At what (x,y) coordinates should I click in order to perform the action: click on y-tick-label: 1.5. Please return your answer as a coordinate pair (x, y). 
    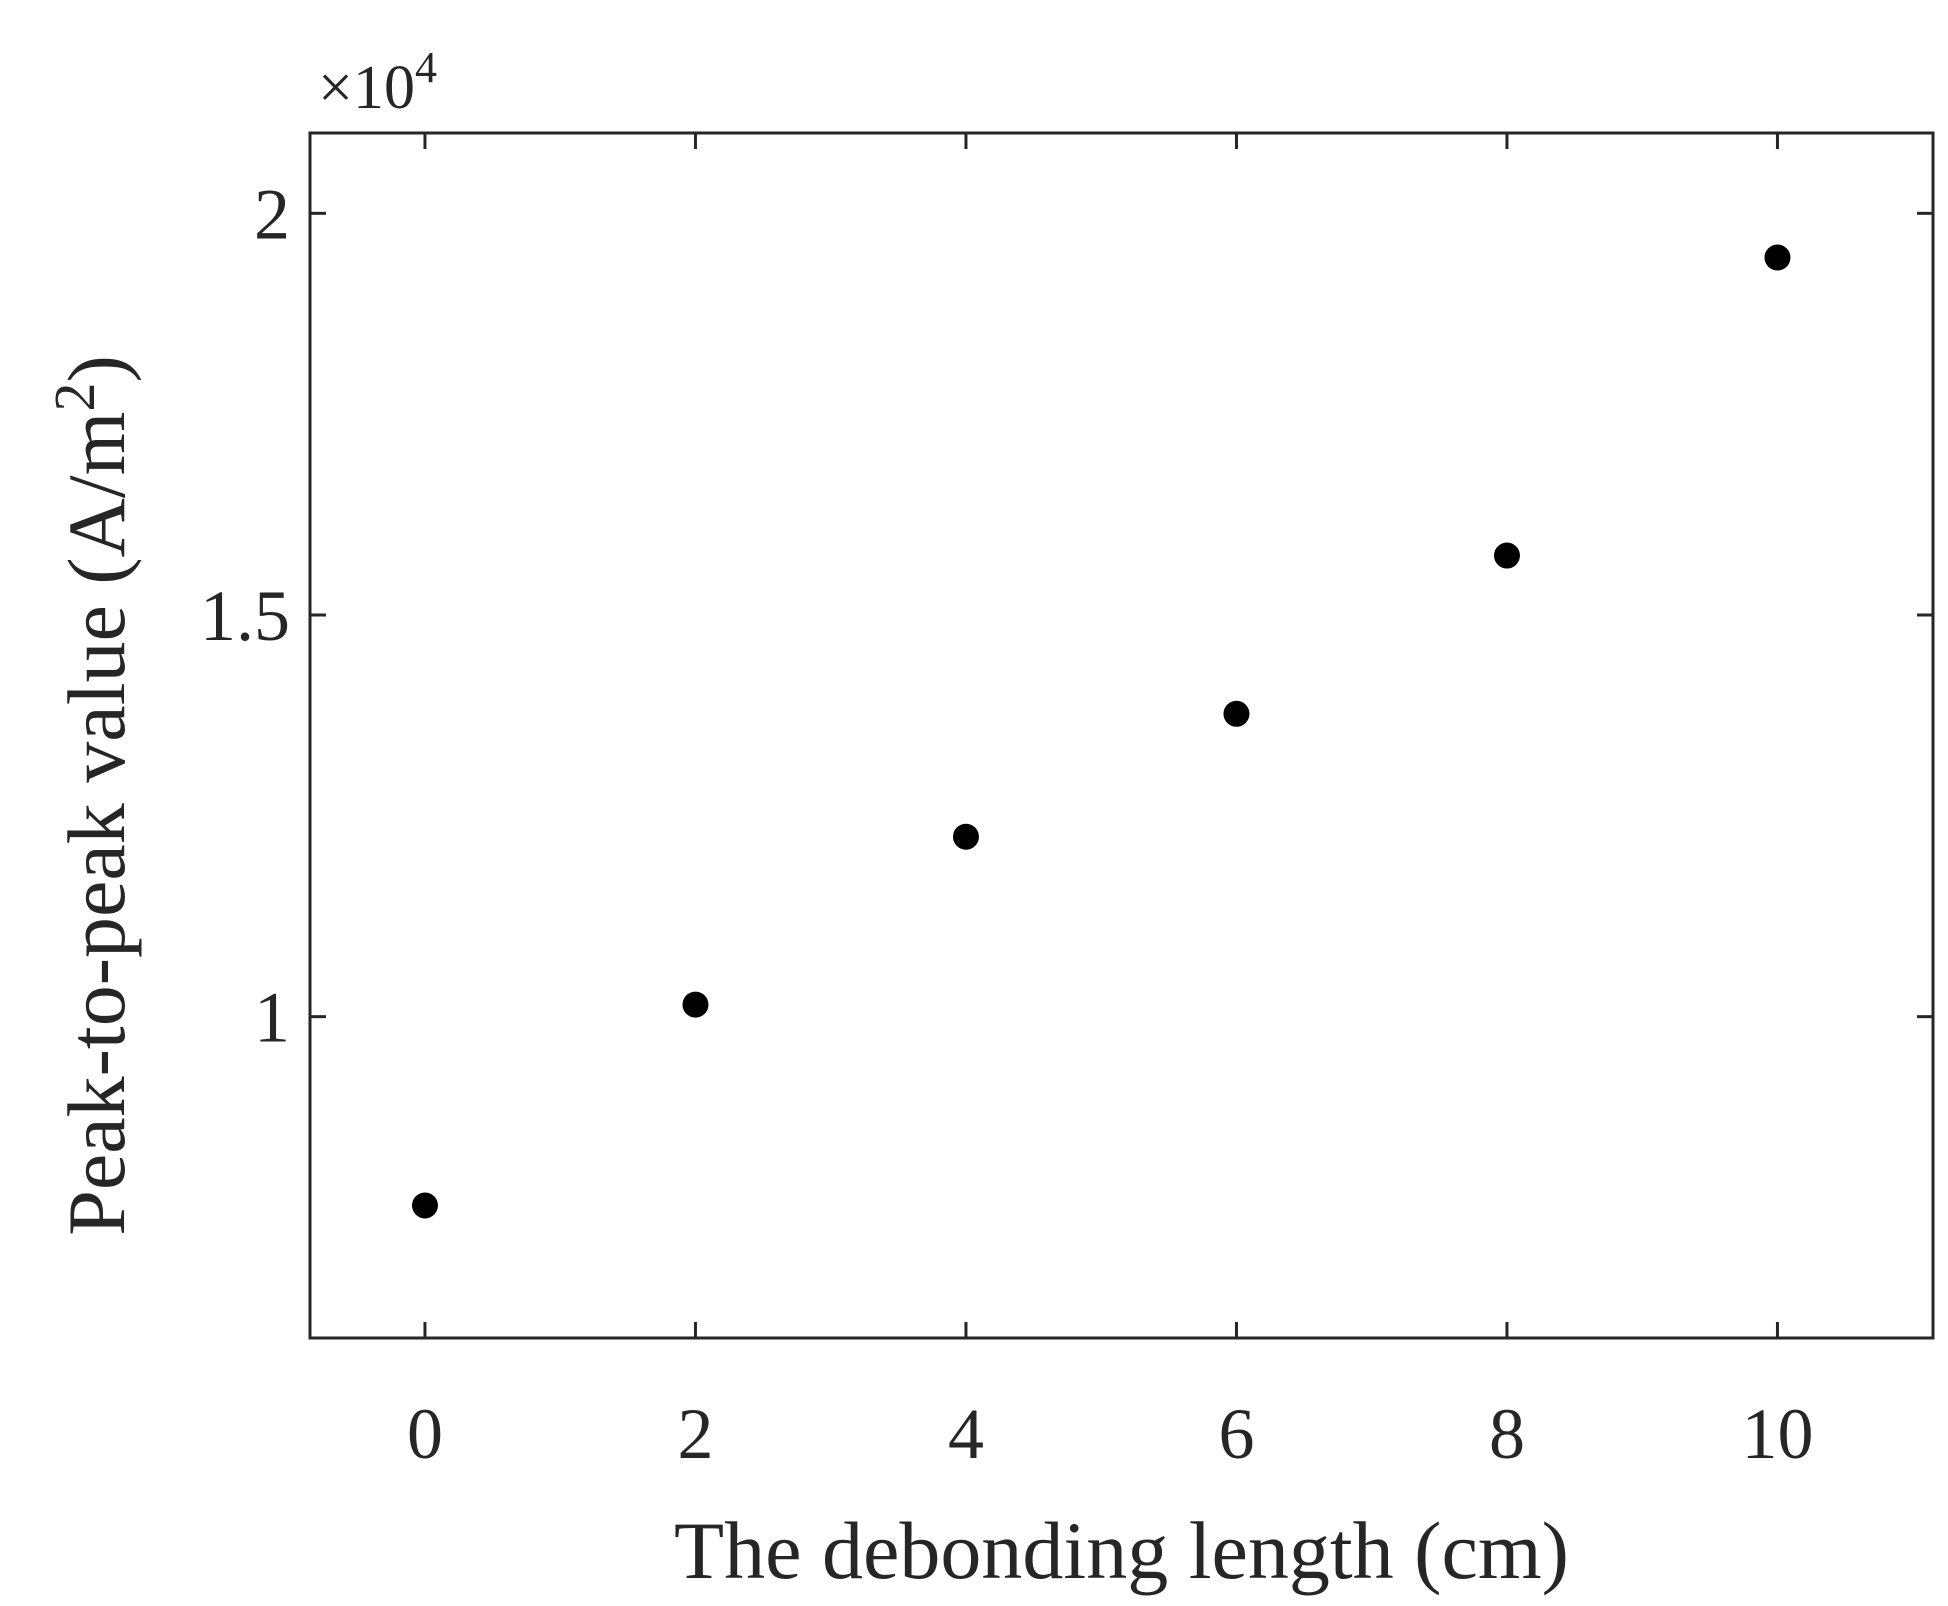
    Looking at the image, I should click on (245, 616).